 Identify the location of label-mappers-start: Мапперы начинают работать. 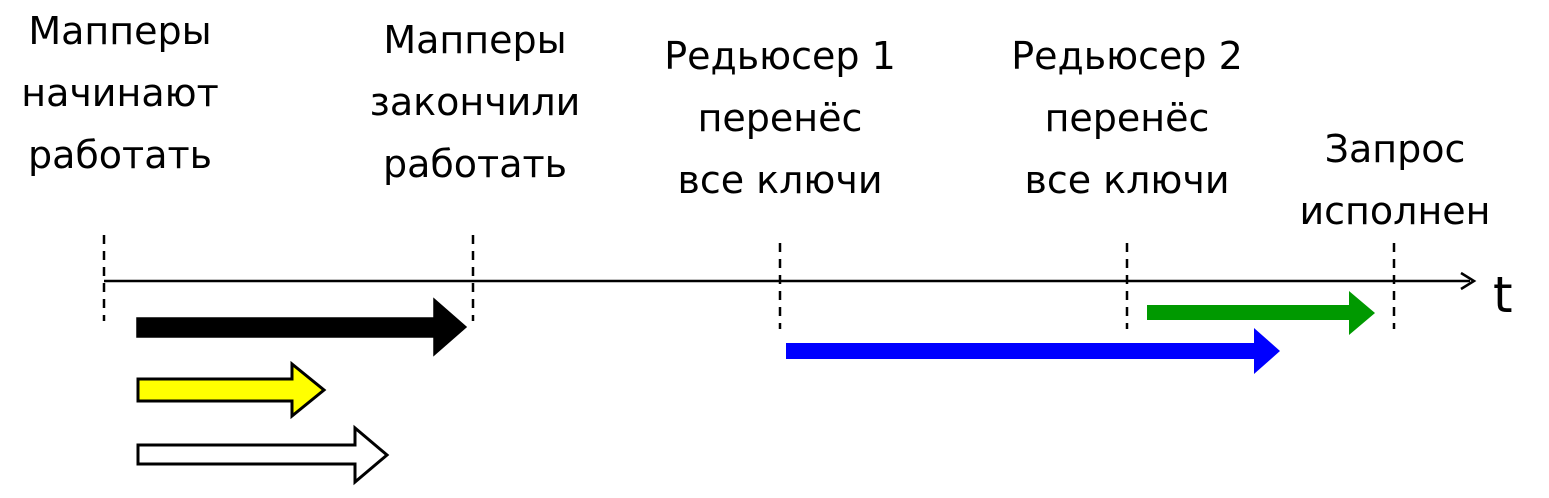
(120, 93).